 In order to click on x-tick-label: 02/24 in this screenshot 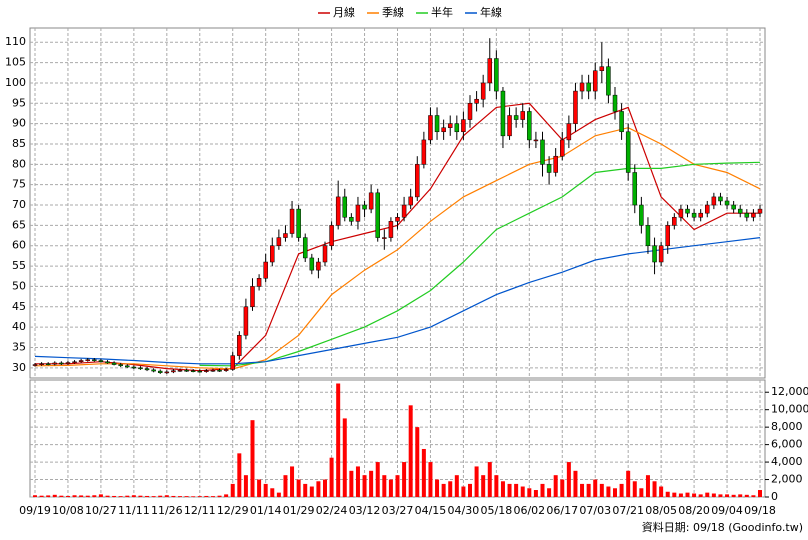, I will do `click(332, 510)`.